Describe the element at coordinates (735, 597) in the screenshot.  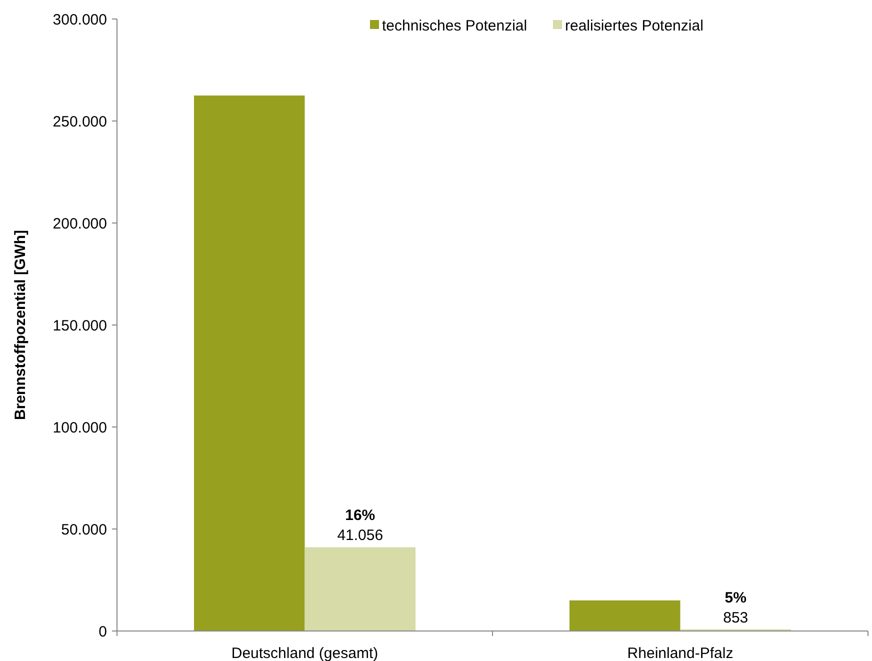
I see `annotation: 5%` at that location.